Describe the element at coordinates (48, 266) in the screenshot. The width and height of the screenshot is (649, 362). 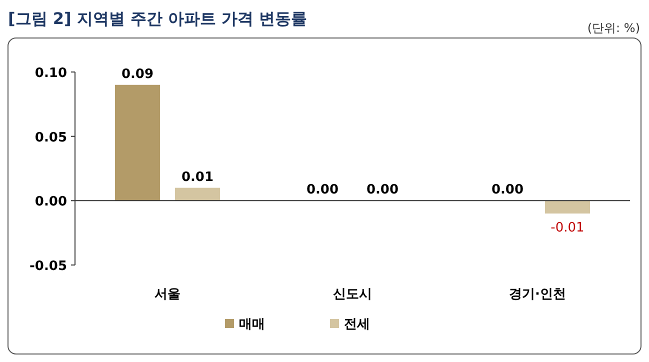
I see `y-tick-label: -0.05` at that location.